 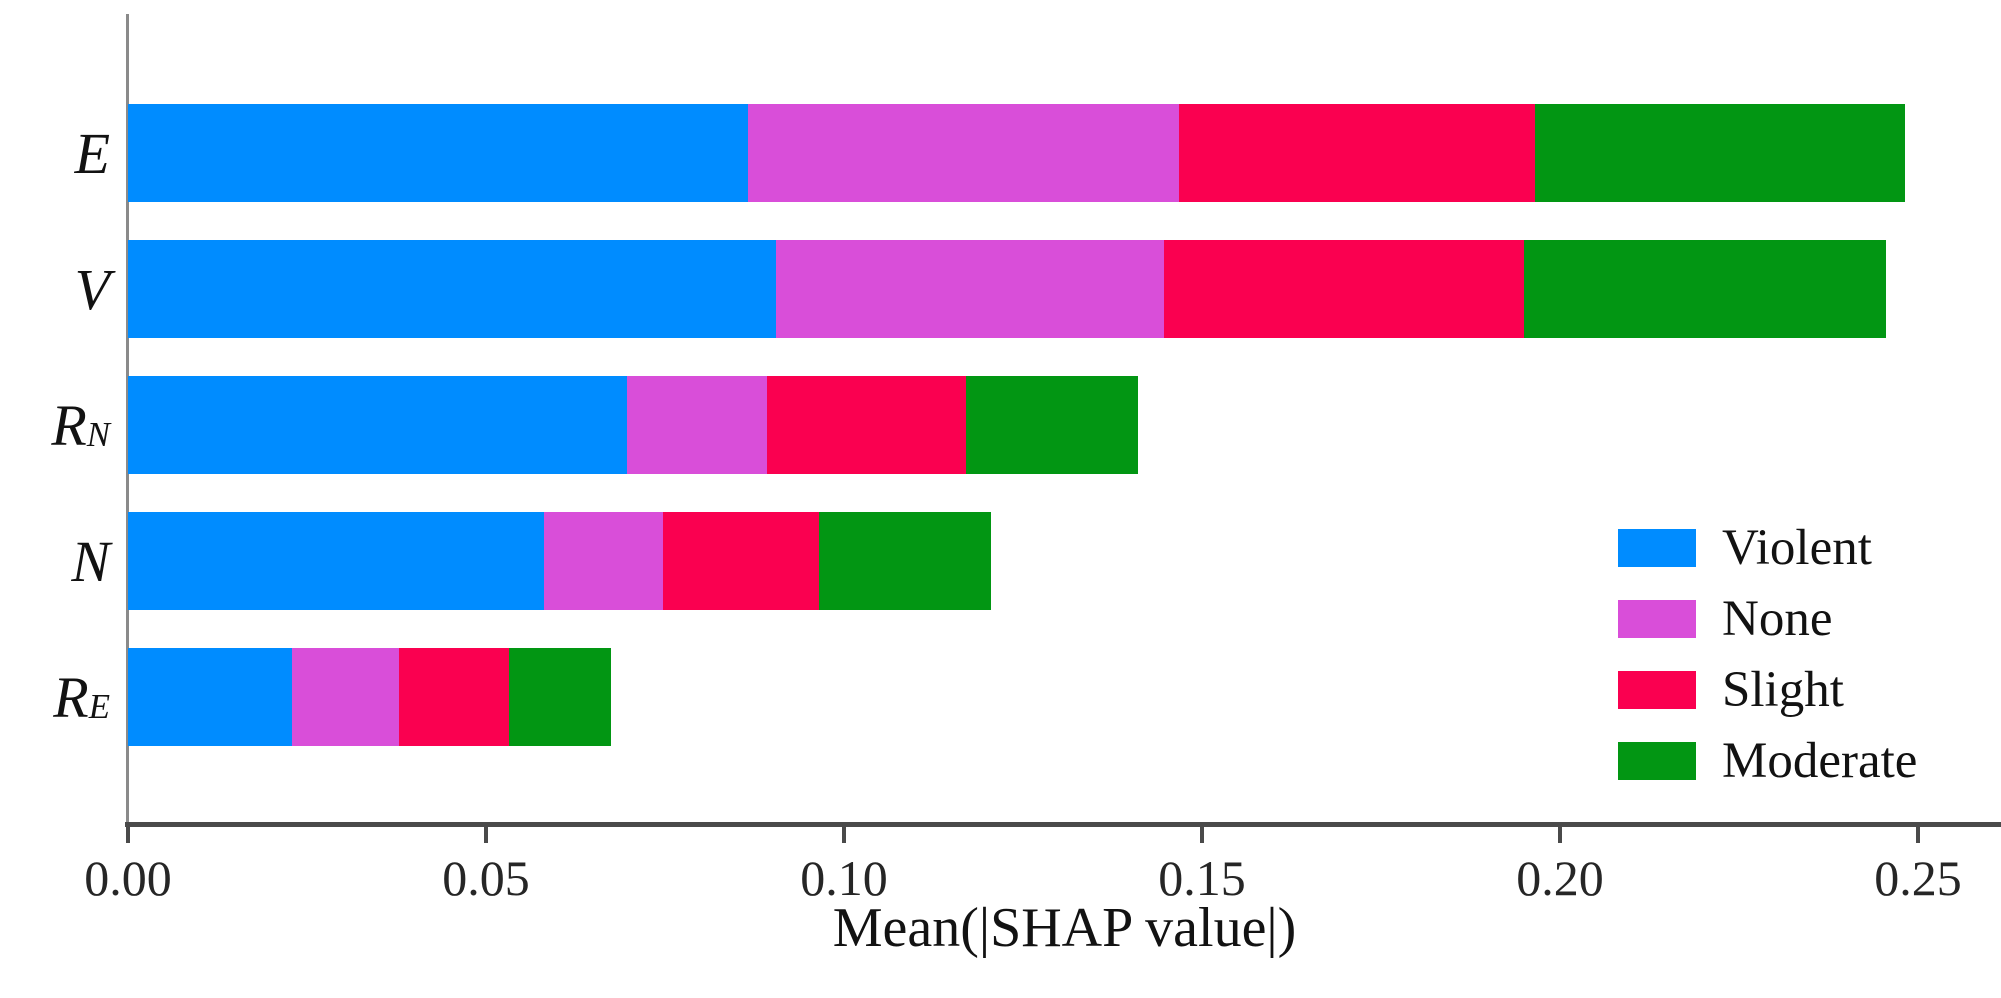 I want to click on bar-row-N, so click(x=559, y=561).